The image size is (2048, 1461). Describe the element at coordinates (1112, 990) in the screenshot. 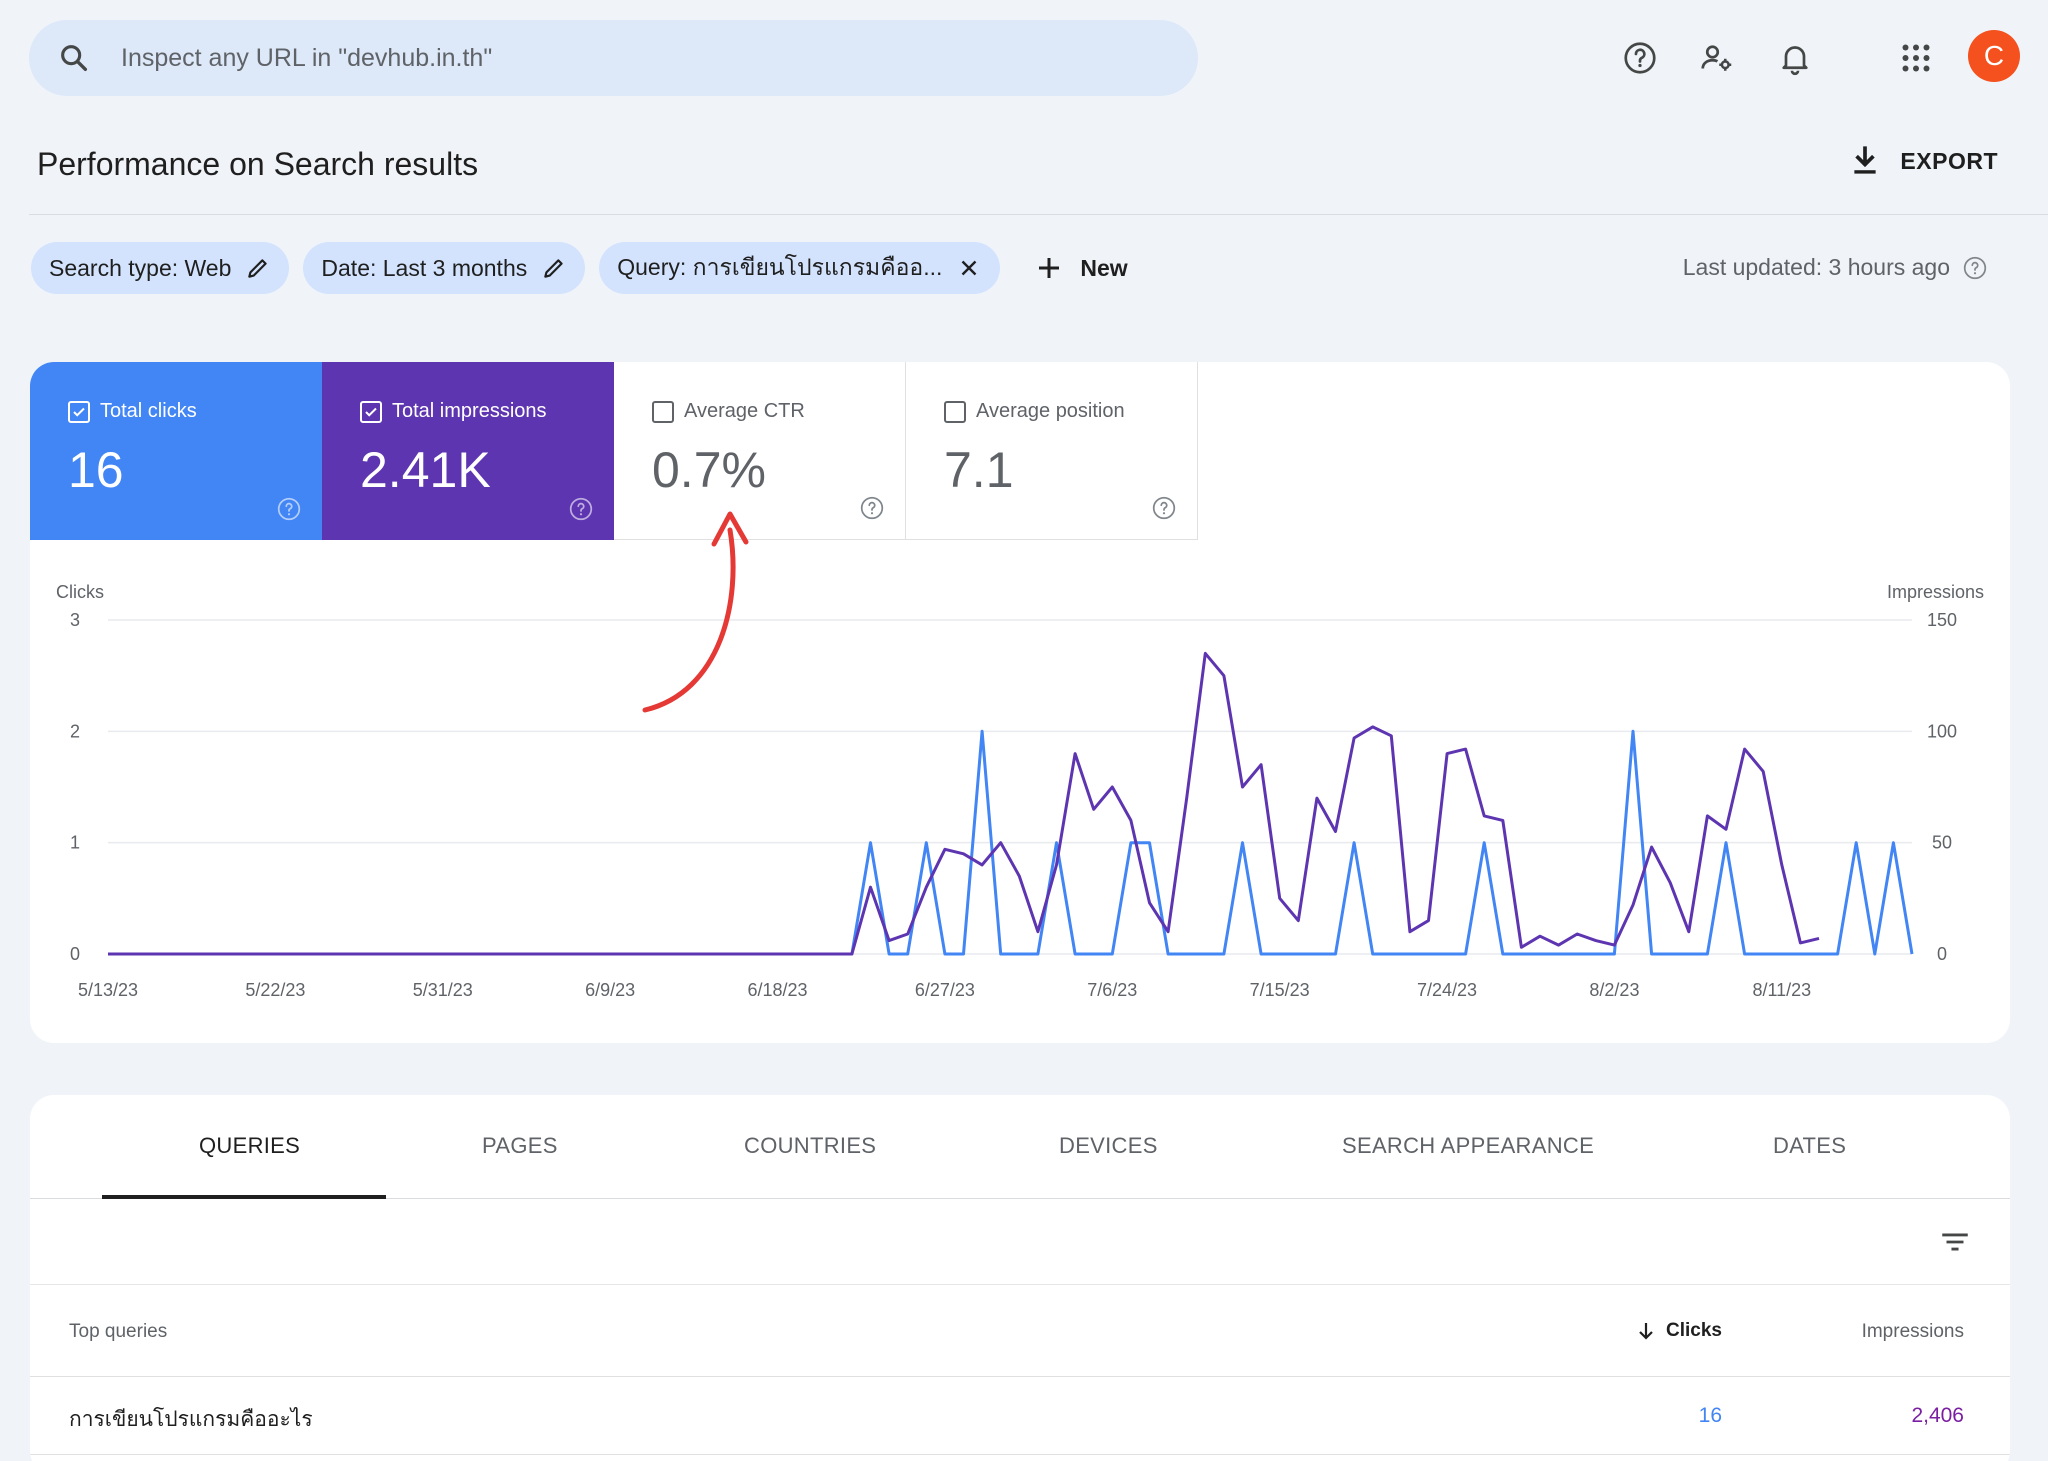

I see `x-tick-label: 7/6/23` at that location.